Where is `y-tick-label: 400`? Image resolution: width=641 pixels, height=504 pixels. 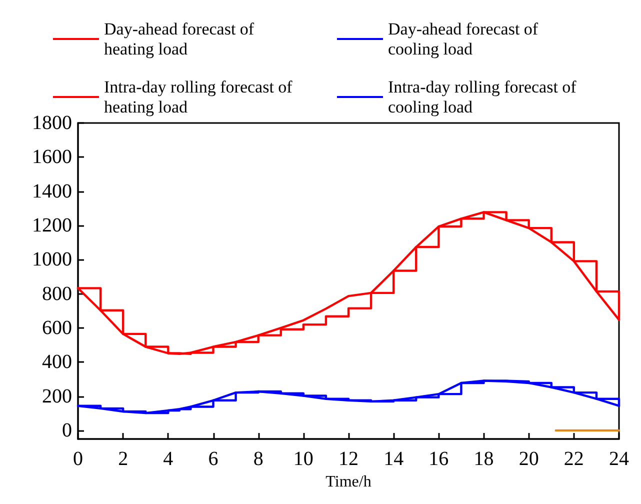
y-tick-label: 400 is located at coordinates (57, 362).